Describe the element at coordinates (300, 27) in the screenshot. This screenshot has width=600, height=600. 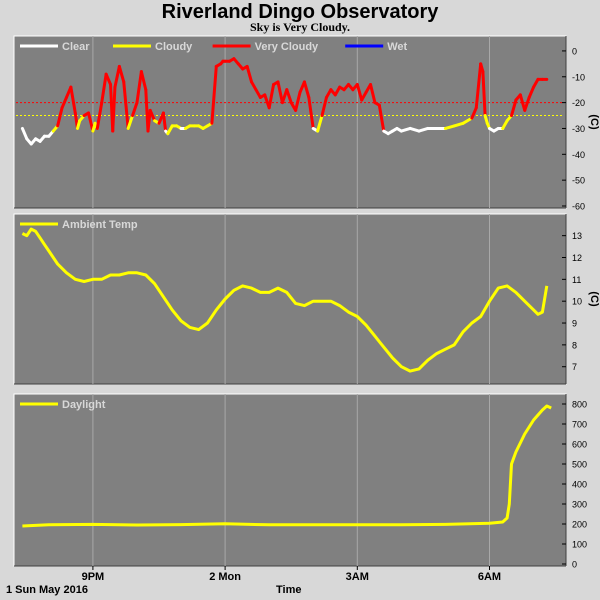
I see `sky-status-subtitle: Sky is Very Cloudy.` at that location.